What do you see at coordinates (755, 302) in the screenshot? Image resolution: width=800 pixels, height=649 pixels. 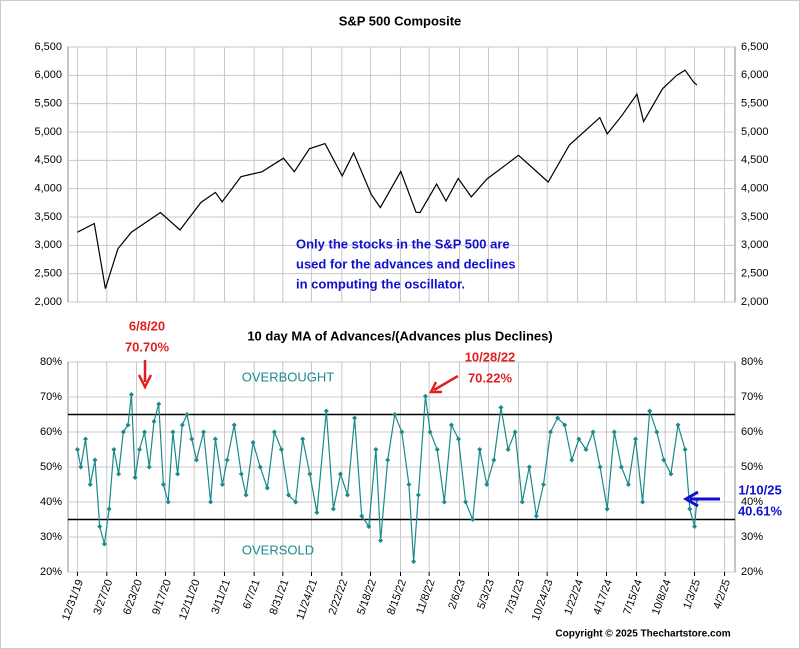 I see `y-tick-label: 2,000` at bounding box center [755, 302].